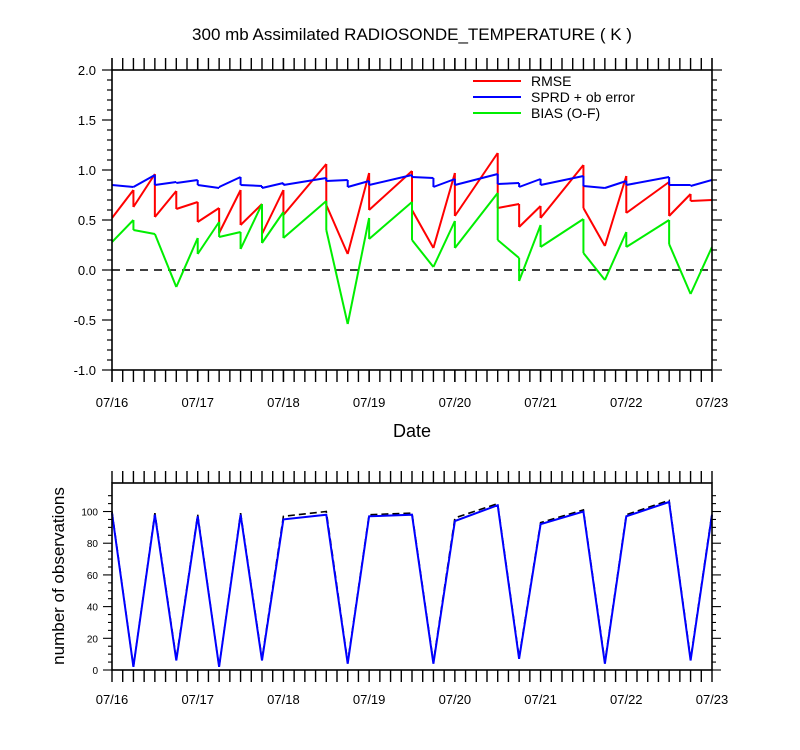  Describe the element at coordinates (87, 70) in the screenshot. I see `top-y-tick-label: 2.0` at that location.